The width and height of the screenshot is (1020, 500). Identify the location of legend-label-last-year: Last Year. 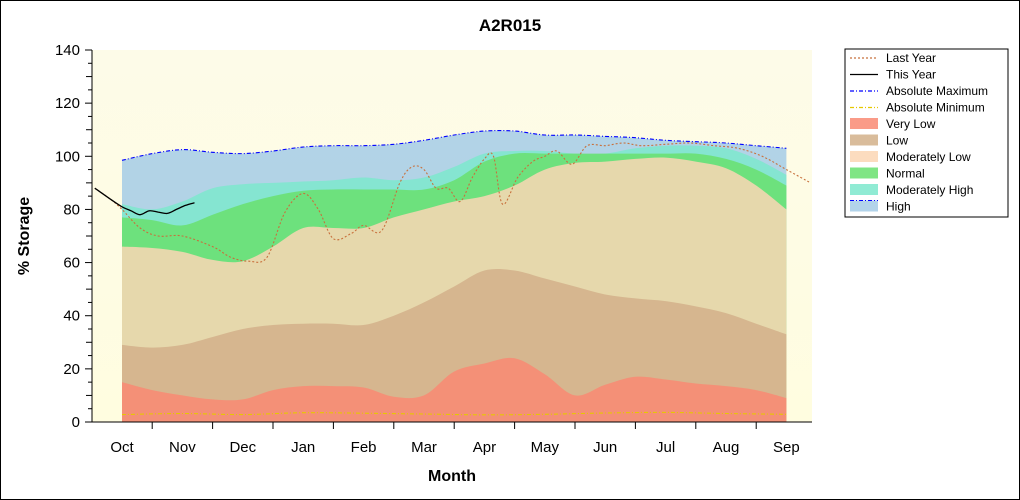
(911, 58).